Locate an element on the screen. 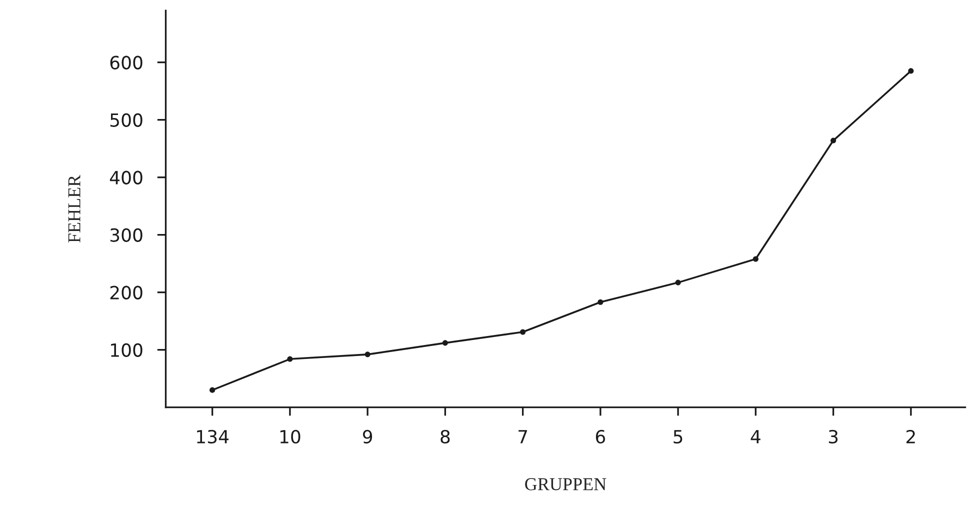  y-axis-title: FEHLER is located at coordinates (74, 208).